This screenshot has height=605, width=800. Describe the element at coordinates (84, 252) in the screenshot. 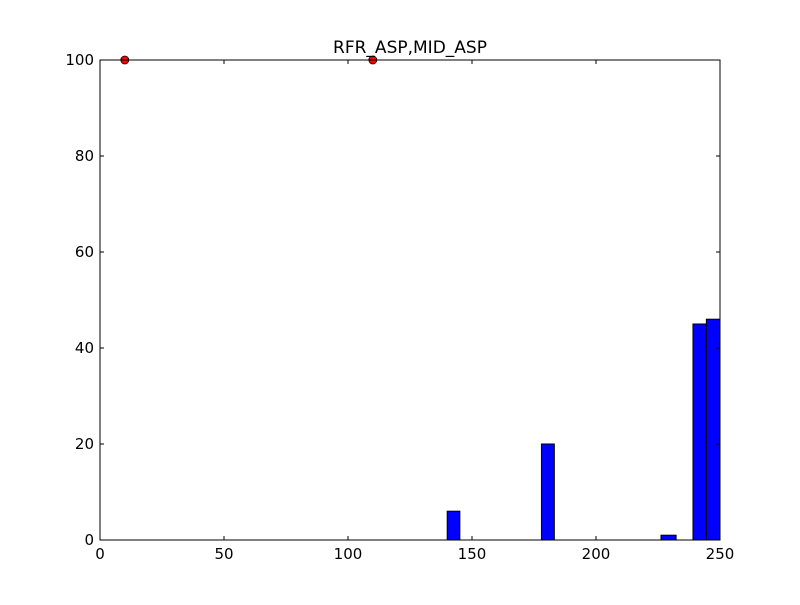

I see `y-tick-label: 60` at that location.